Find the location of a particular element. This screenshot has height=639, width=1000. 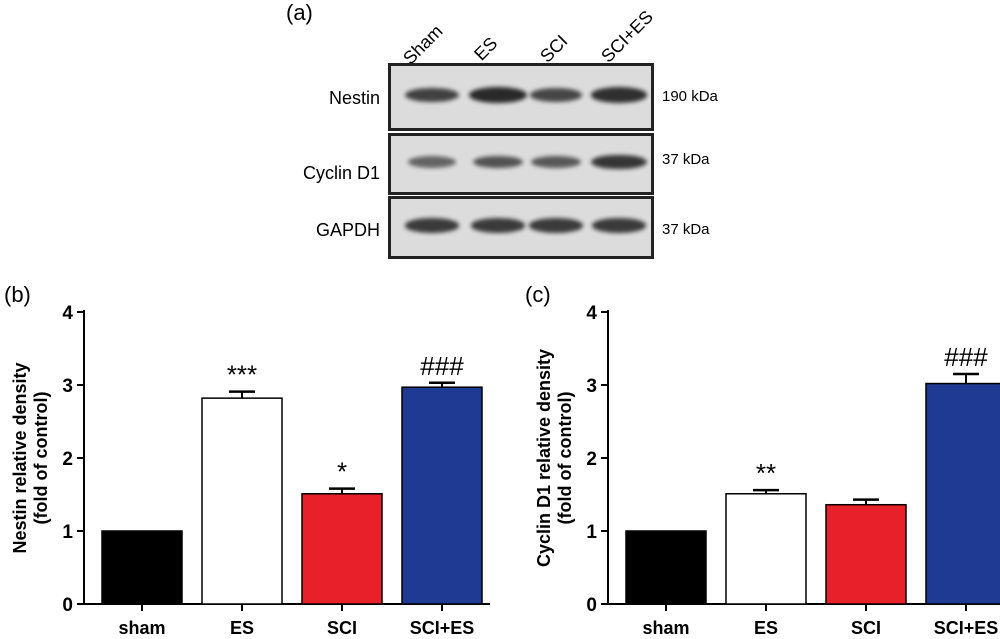

blot-strip-cyclin-d1 is located at coordinates (521, 164).